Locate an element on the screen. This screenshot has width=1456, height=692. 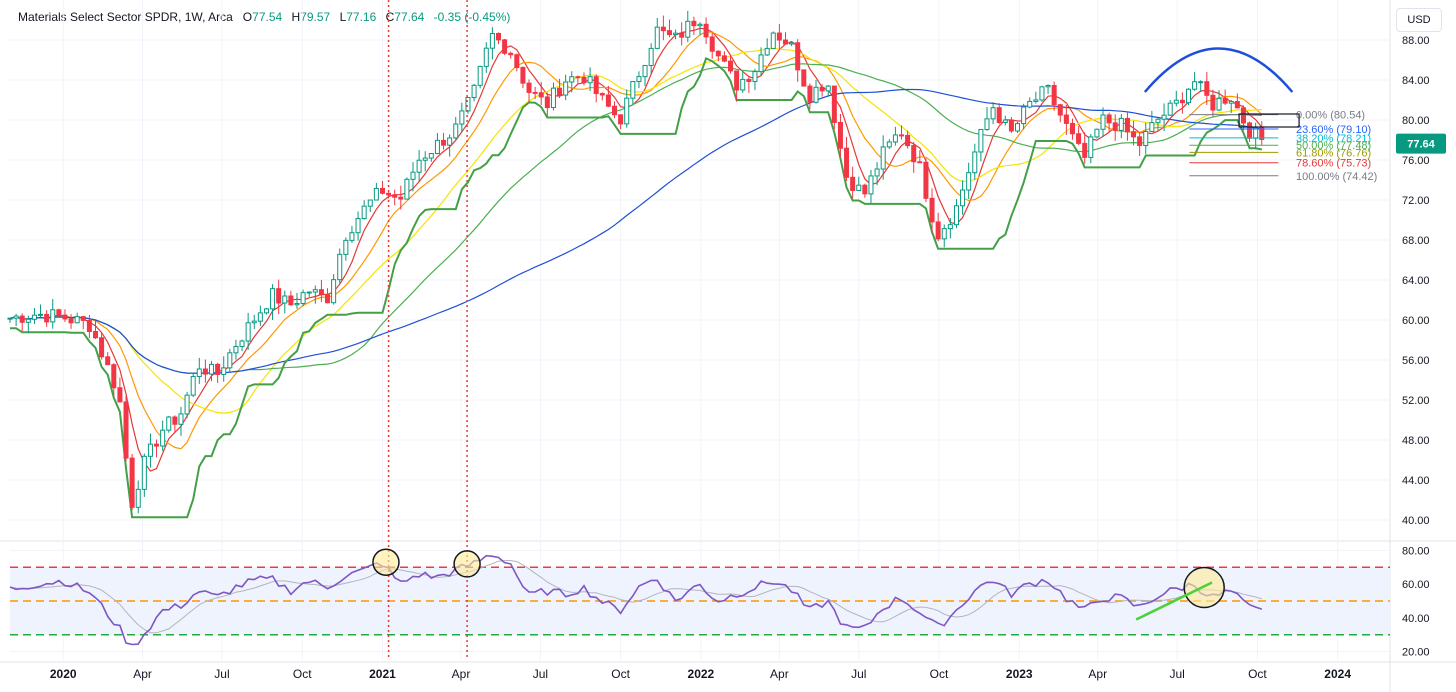
close-value: 77.64 is located at coordinates (409, 17).